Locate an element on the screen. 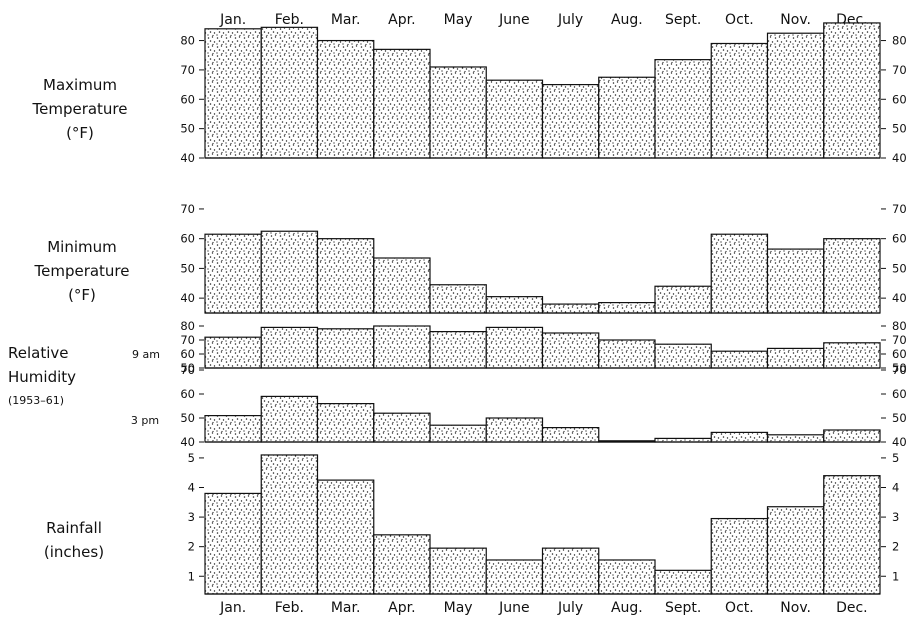 This screenshot has height=621, width=912. humidity-3pm-right-tick-label: 50 is located at coordinates (899, 418).